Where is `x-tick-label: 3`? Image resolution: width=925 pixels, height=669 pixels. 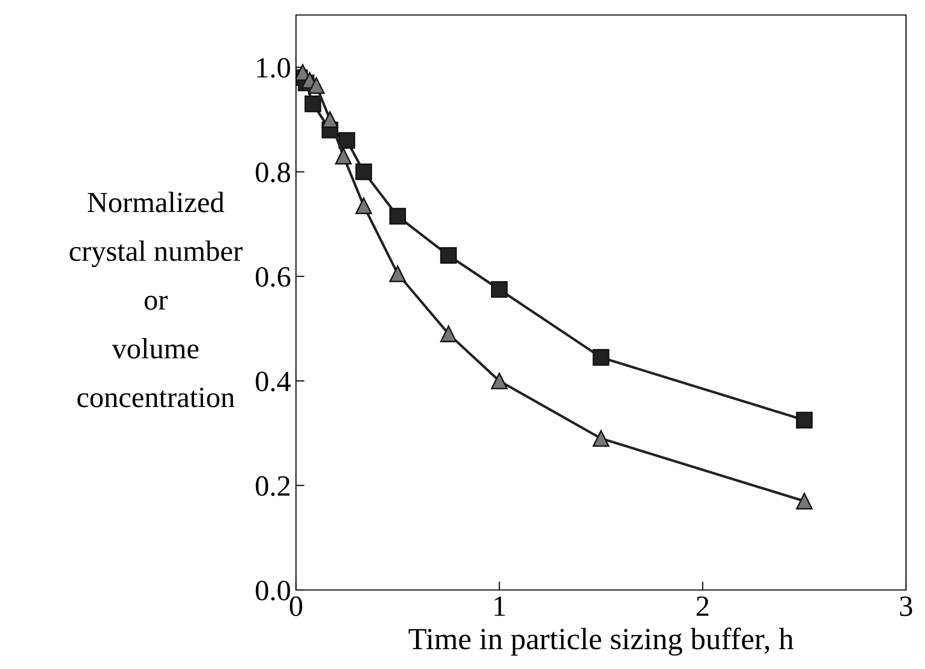 x-tick-label: 3 is located at coordinates (906, 606).